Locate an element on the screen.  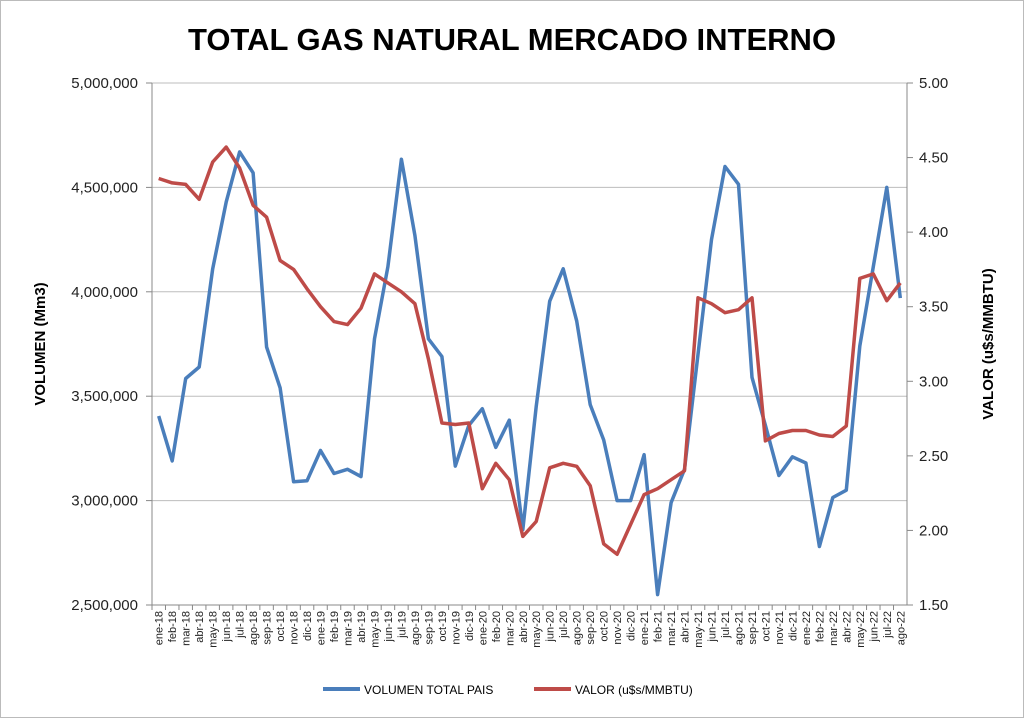
legend: VOLUMEN TOTAL PAIS VALOR (u$s/MMBTU) is located at coordinates (508, 690).